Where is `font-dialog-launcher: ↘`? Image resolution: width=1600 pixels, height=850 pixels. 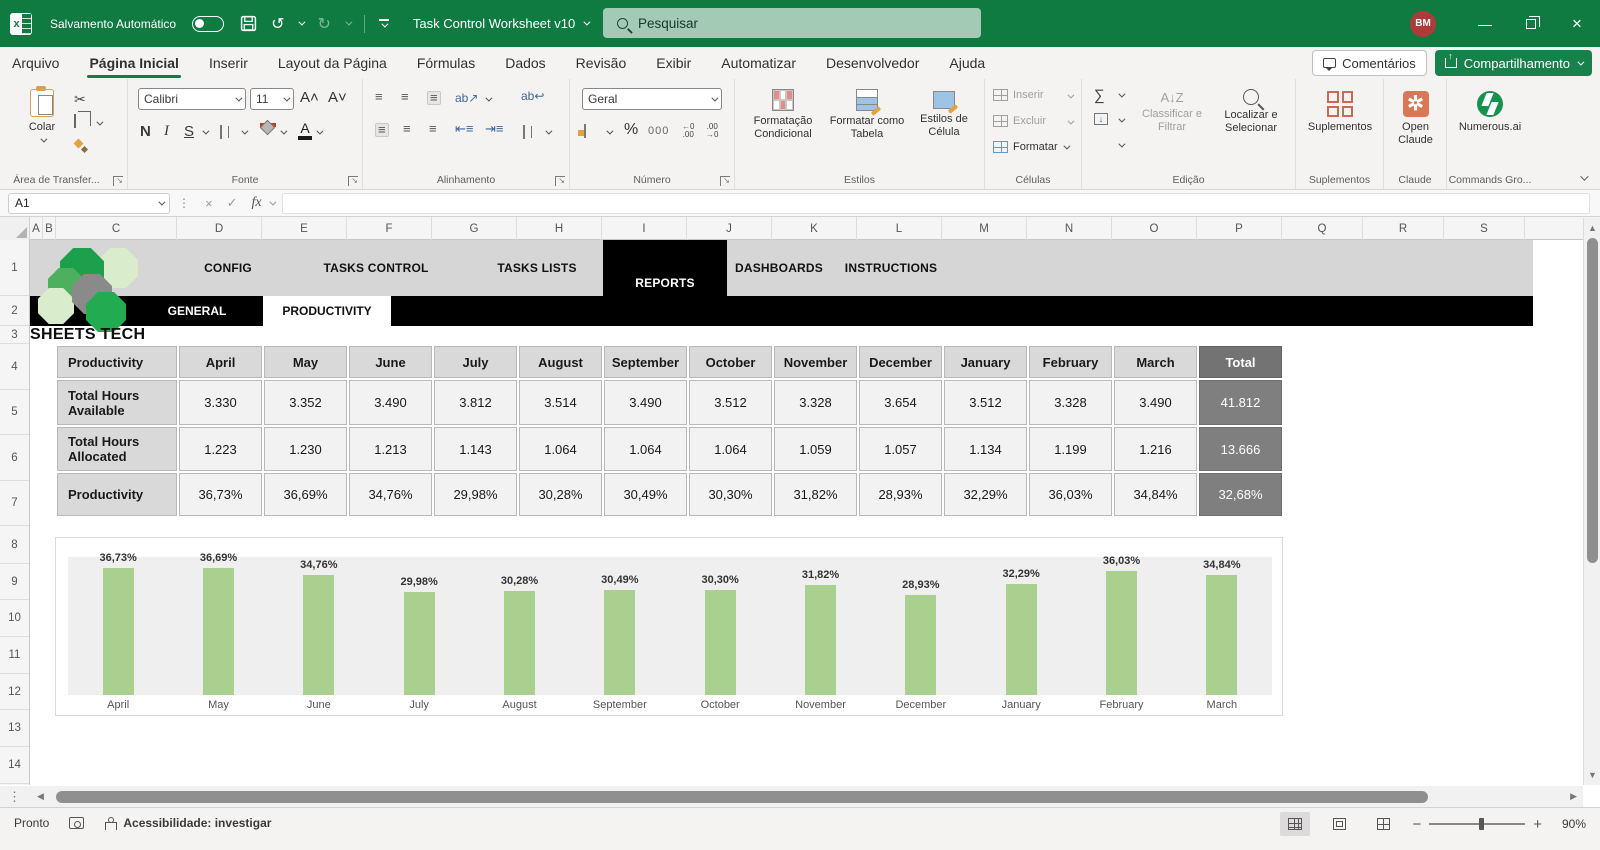
font-dialog-launcher: ↘ is located at coordinates (353, 181).